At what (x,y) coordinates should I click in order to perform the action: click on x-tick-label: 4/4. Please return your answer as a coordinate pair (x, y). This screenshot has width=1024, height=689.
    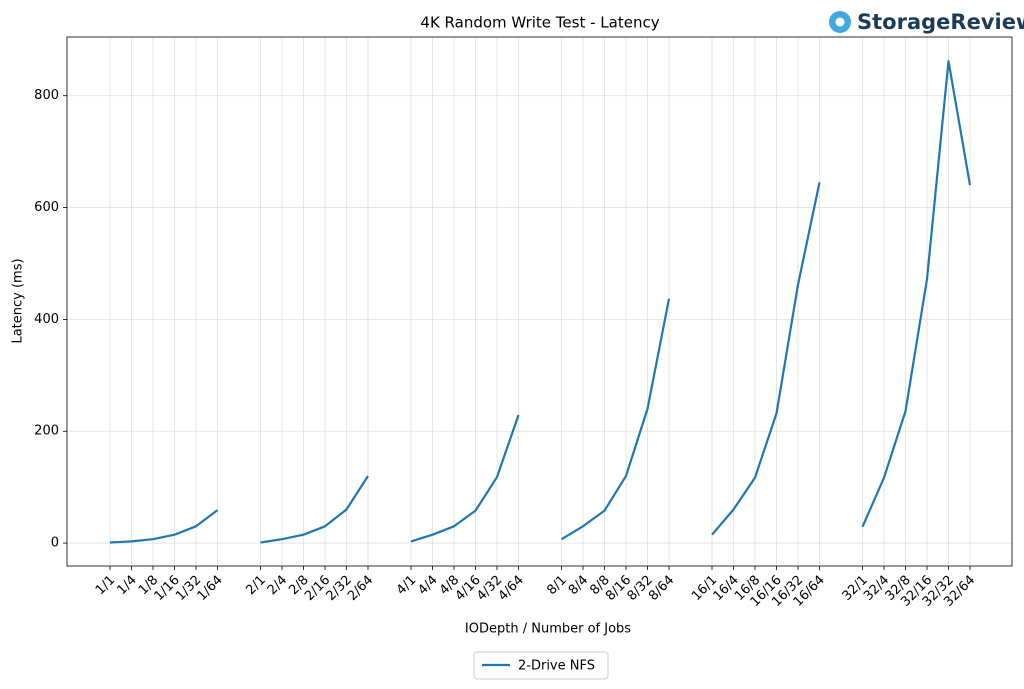
    Looking at the image, I should click on (427, 585).